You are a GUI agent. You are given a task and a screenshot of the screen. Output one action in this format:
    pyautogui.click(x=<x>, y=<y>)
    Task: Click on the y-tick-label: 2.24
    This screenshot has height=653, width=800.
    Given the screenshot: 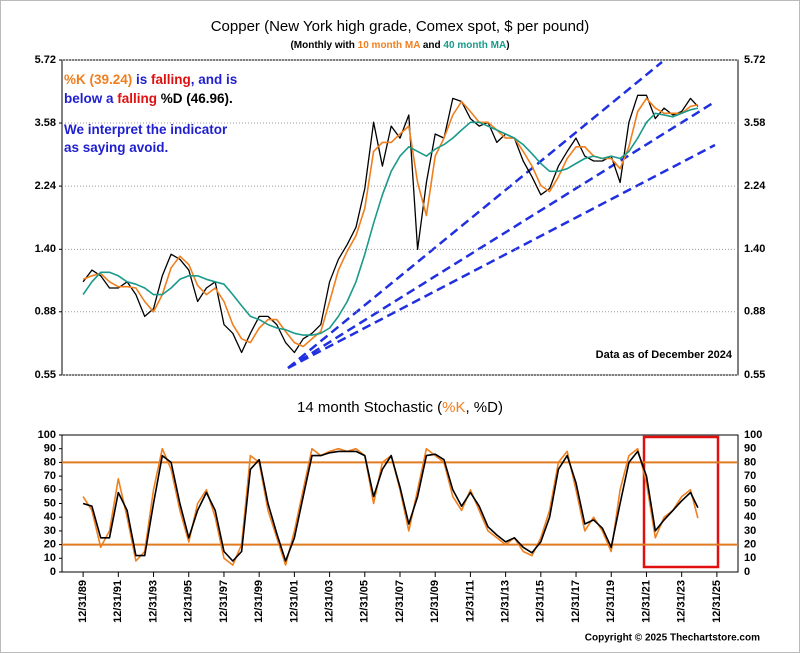 What is the action you would take?
    pyautogui.click(x=46, y=186)
    